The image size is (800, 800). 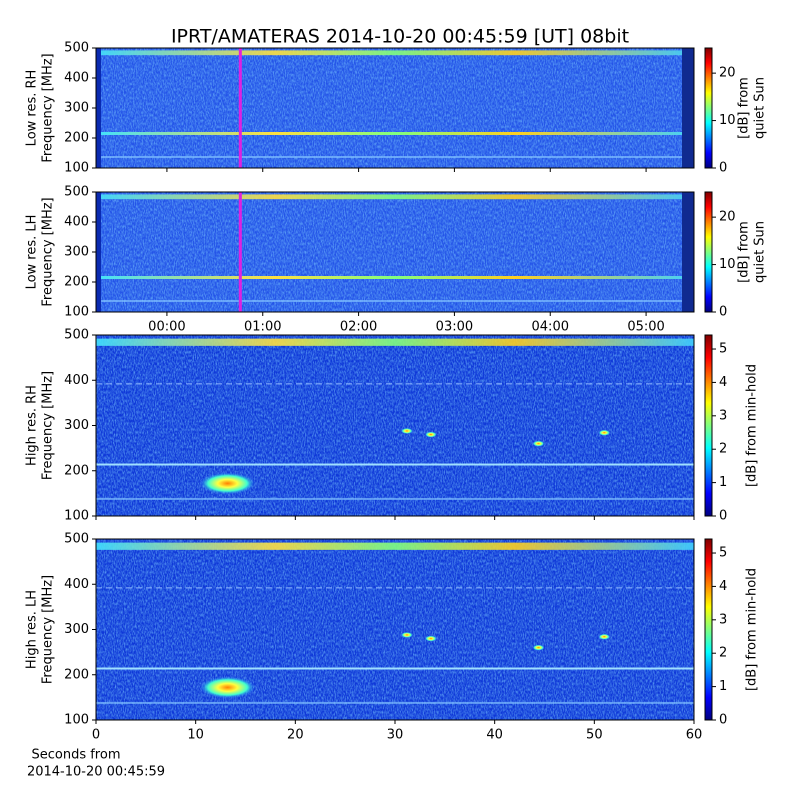 What do you see at coordinates (96, 735) in the screenshot?
I see `x-tick-label: 0` at bounding box center [96, 735].